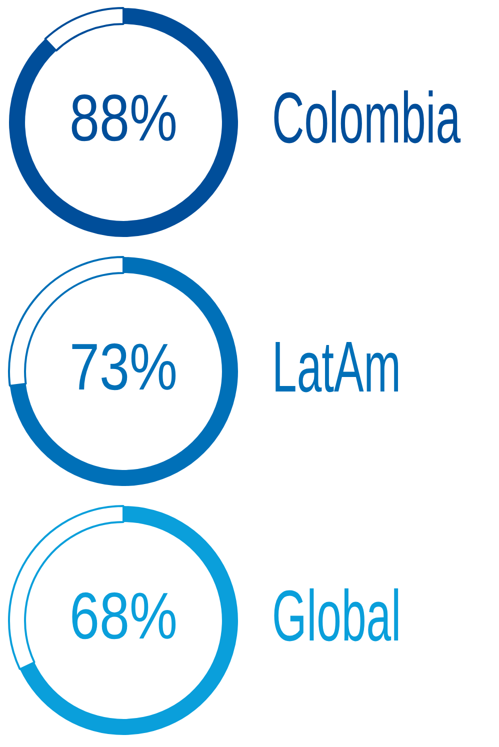  Describe the element at coordinates (124, 615) in the screenshot. I see `data-label: 68%` at that location.